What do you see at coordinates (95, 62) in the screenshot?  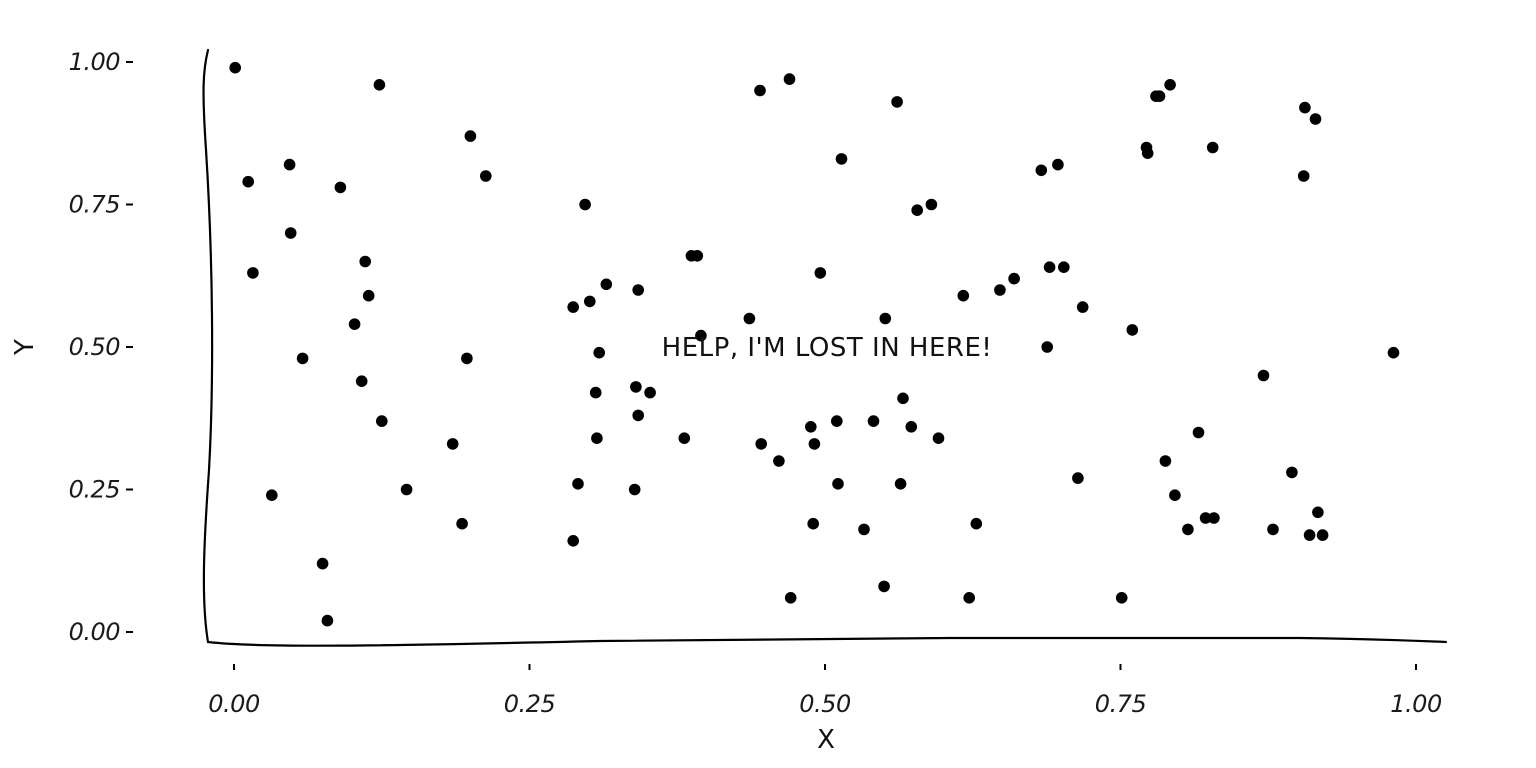 I see `y-tick-label-5: 1.00` at bounding box center [95, 62].